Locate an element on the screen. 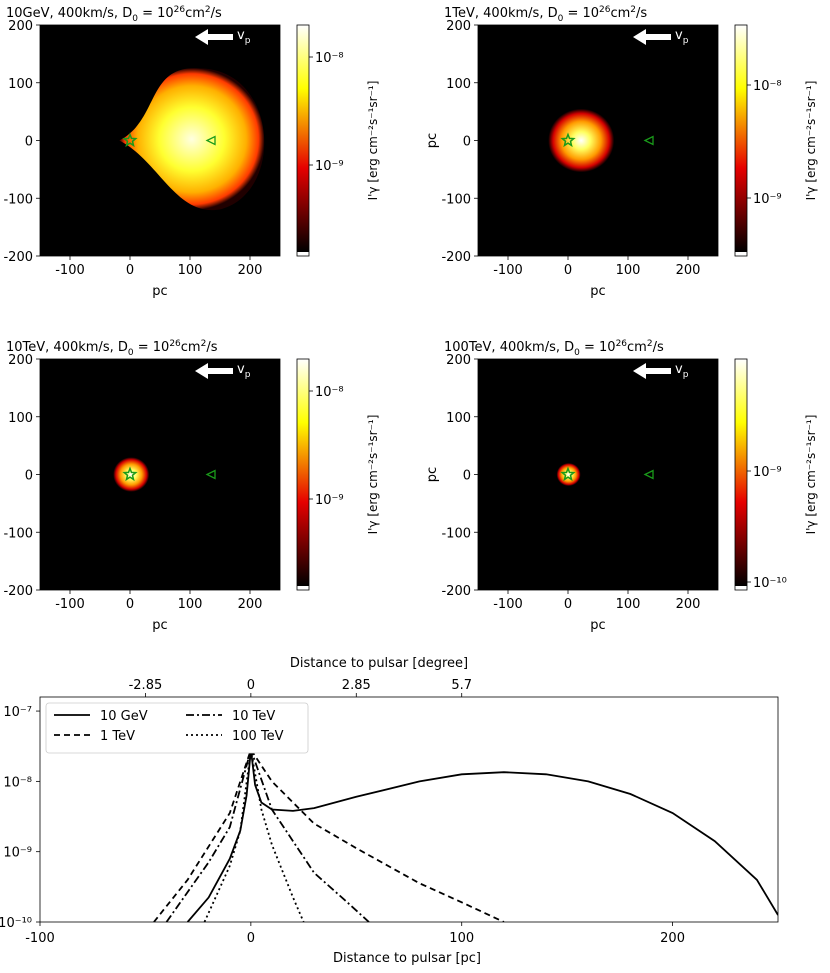  legend-label: 10 TeV is located at coordinates (253, 716).